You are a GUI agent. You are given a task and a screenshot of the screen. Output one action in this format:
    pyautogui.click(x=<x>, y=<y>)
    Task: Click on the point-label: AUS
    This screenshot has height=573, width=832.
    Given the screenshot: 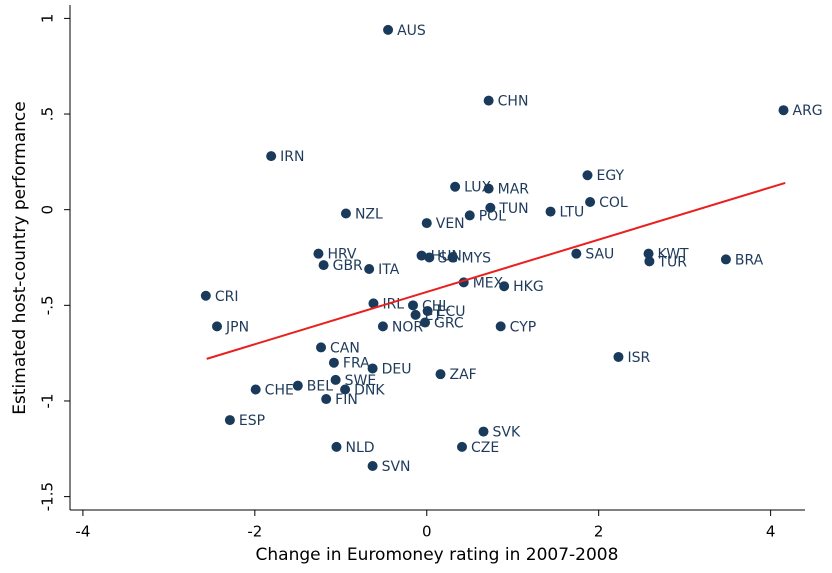 What is the action you would take?
    pyautogui.click(x=411, y=31)
    